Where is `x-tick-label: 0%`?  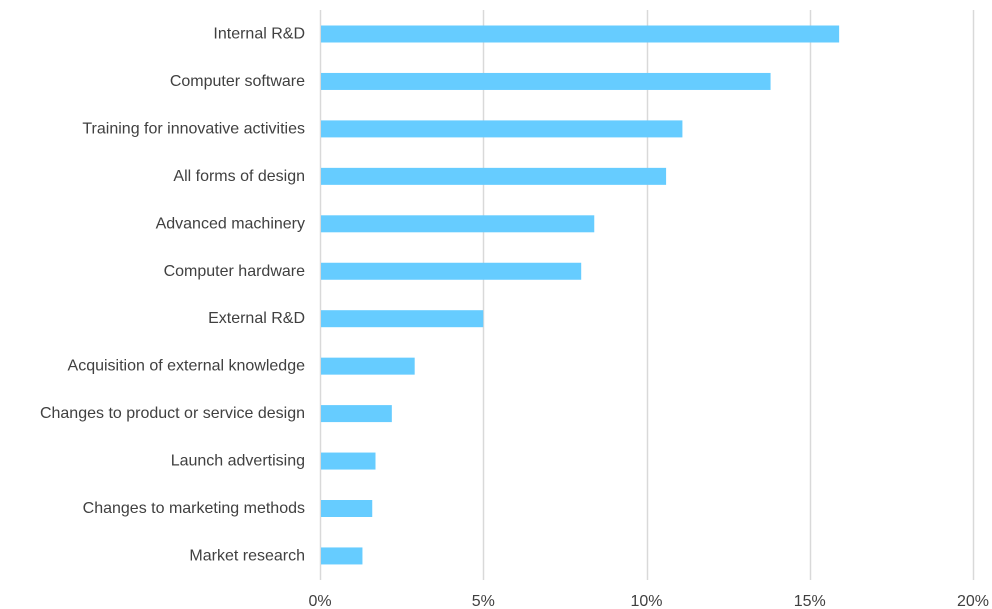 x-tick-label: 0% is located at coordinates (319, 601).